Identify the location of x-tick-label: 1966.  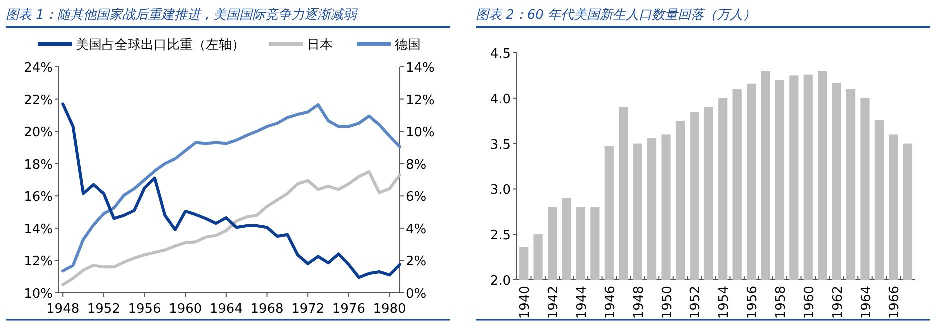
(895, 303).